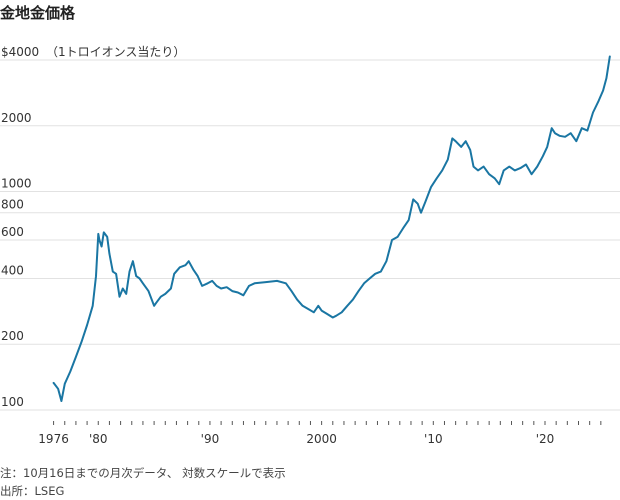 Image resolution: width=620 pixels, height=500 pixels. What do you see at coordinates (327, 423) in the screenshot?
I see `axis-layer` at bounding box center [327, 423].